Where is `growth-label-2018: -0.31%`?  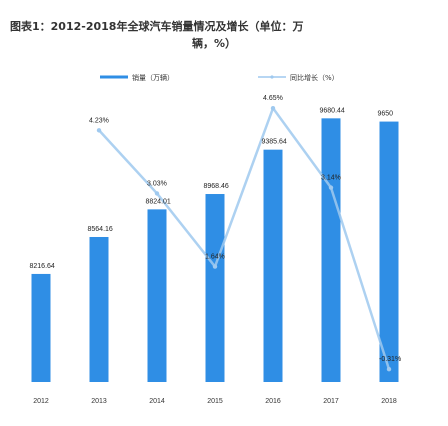
growth-label-2018: -0.31% is located at coordinates (390, 359).